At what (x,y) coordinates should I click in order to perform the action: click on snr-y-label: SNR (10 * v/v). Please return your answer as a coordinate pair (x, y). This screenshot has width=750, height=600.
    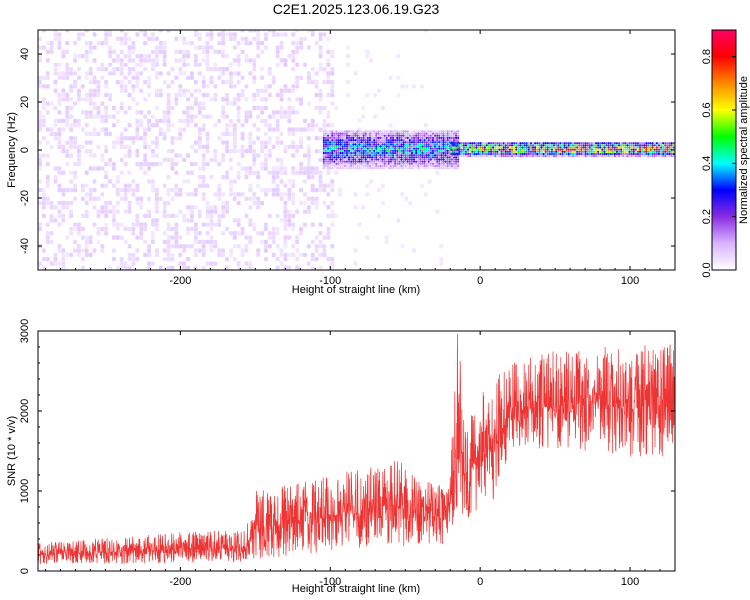
    Looking at the image, I should click on (12, 451).